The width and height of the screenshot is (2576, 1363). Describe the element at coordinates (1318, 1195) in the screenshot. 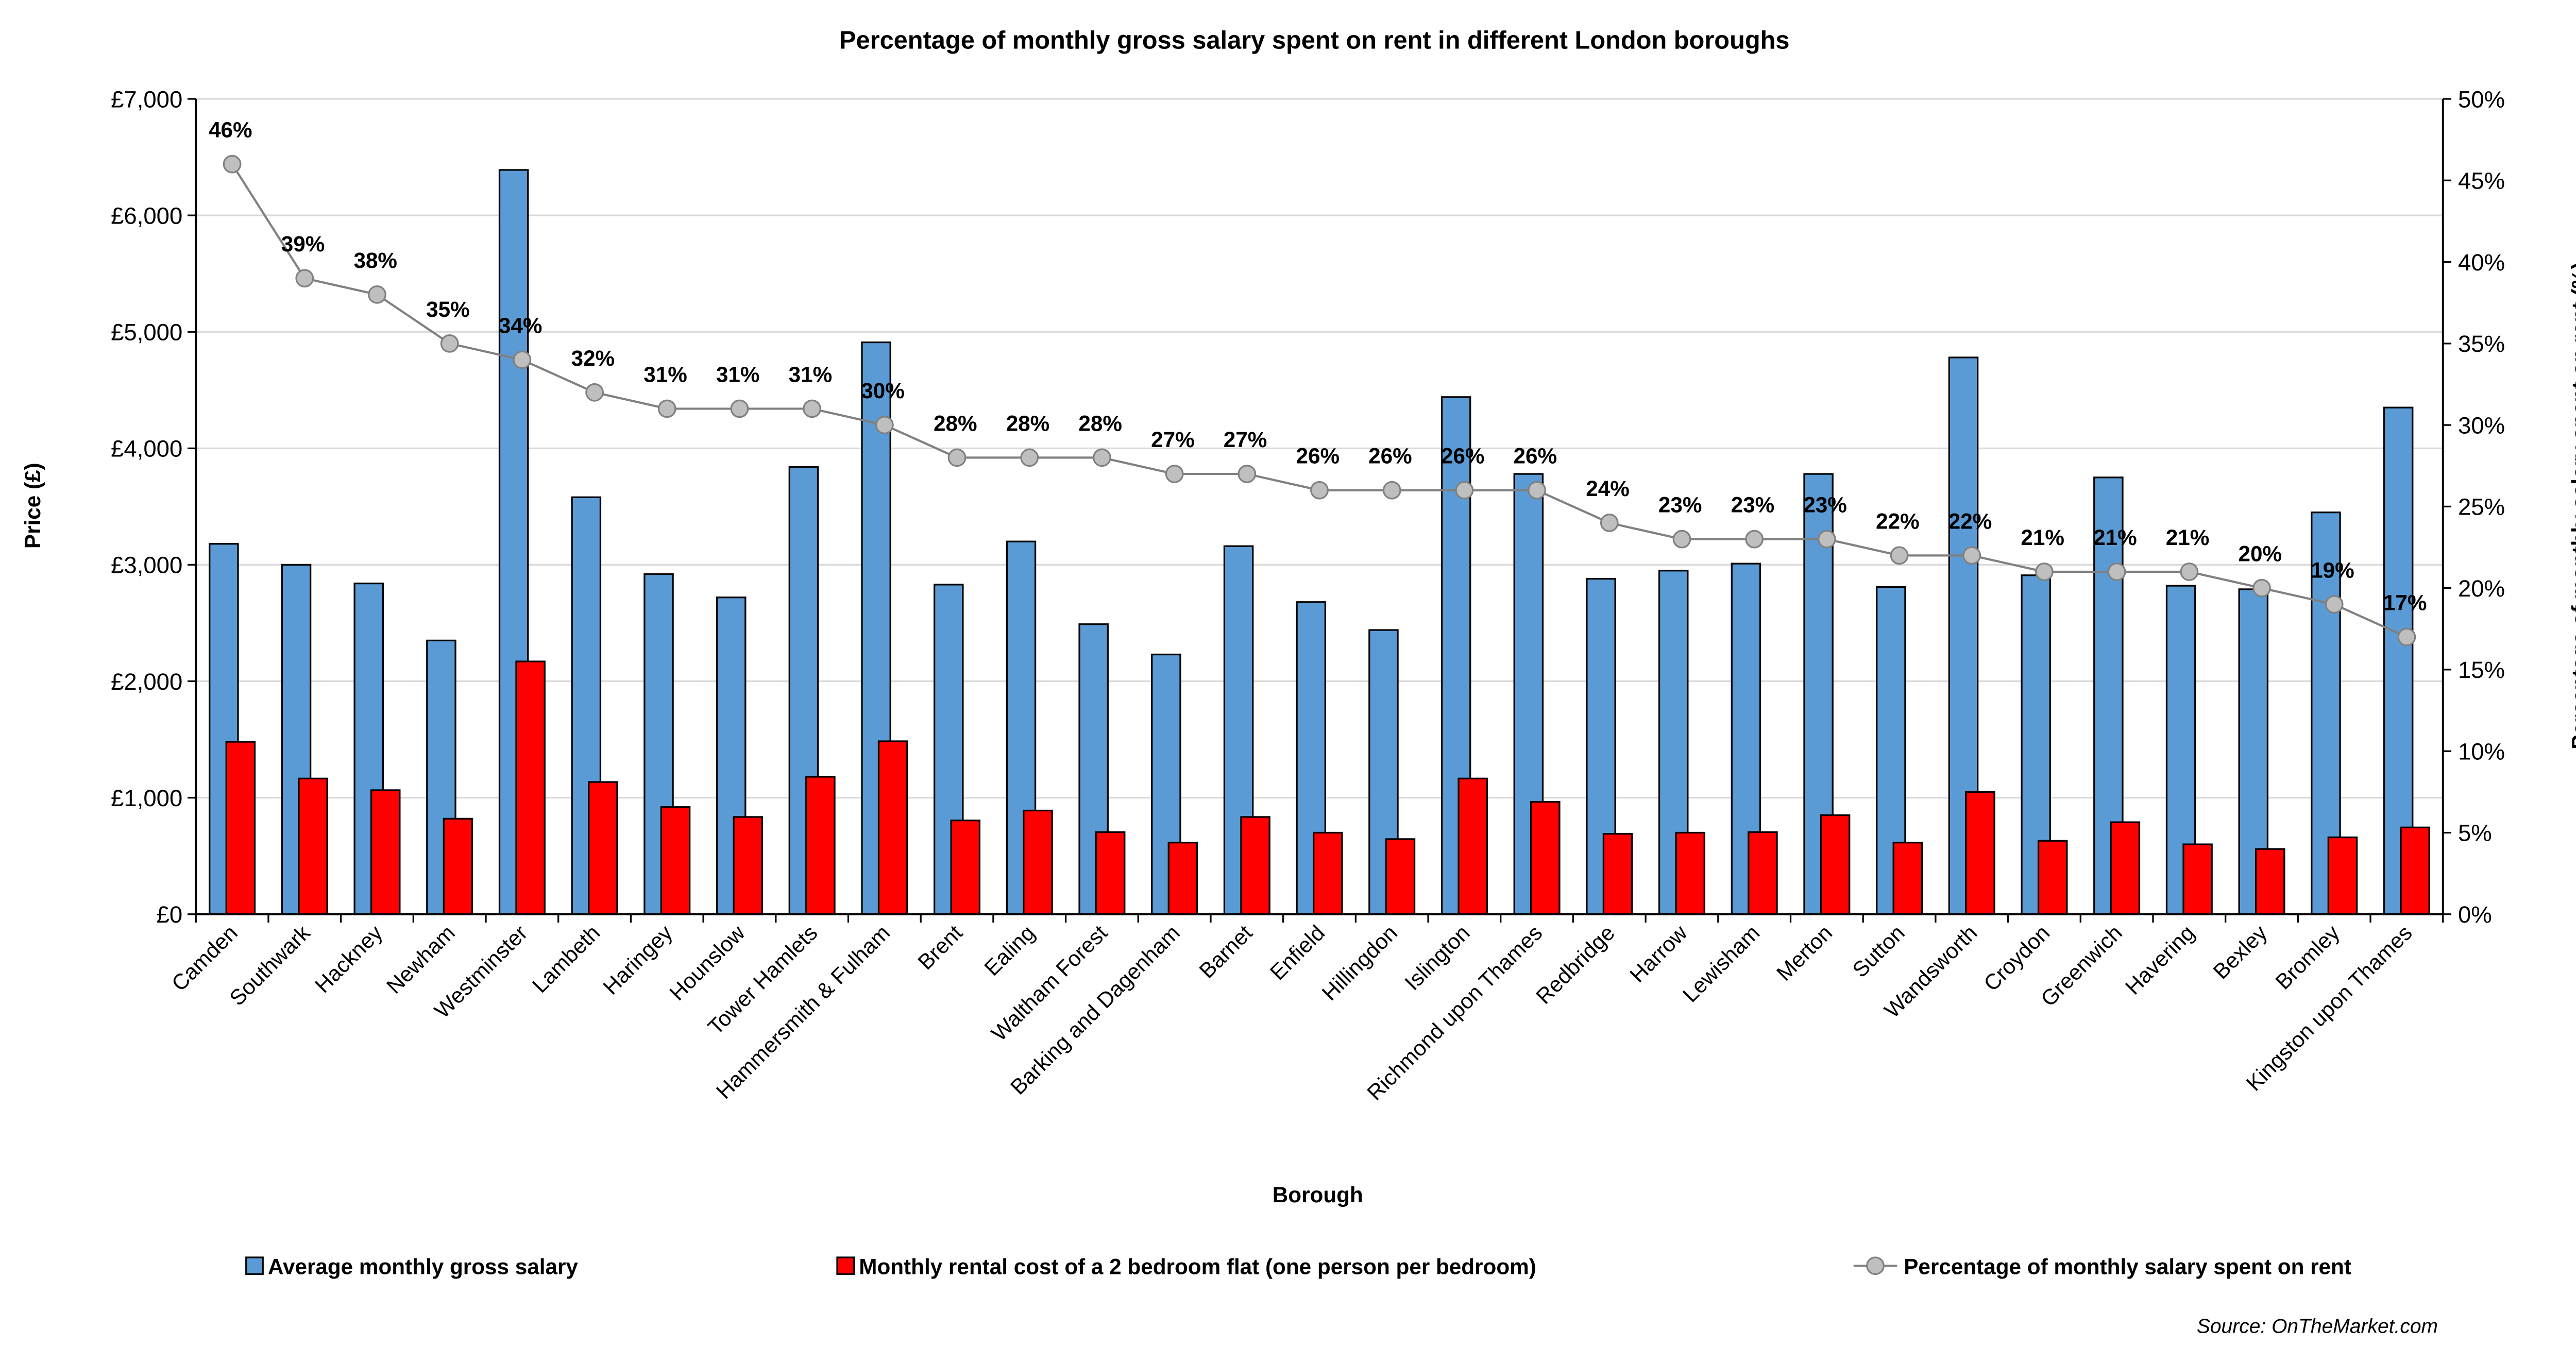

I see `x-axis-title: Borough` at that location.